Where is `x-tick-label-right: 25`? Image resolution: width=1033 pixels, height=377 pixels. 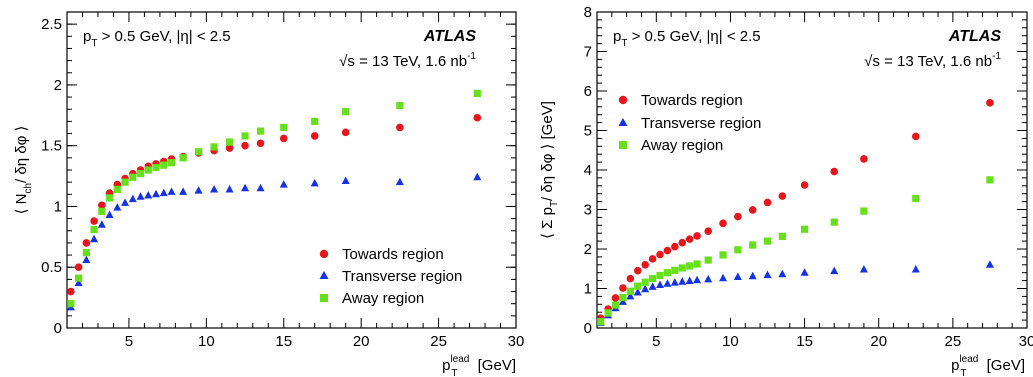
x-tick-label-right: 25 is located at coordinates (953, 341).